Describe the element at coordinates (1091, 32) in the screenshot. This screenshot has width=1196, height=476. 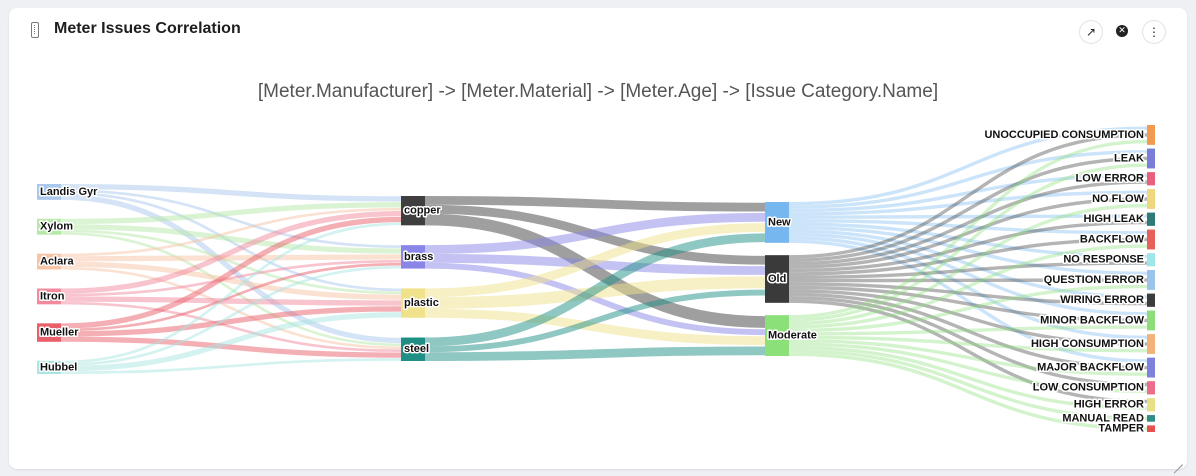
I see `expand-button: ↗` at that location.